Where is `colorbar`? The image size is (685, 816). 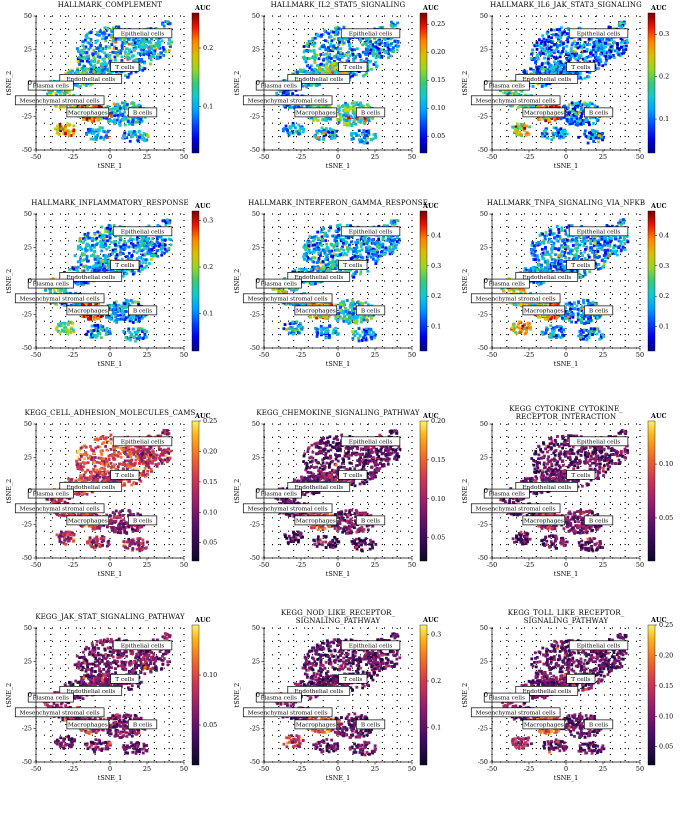
colorbar is located at coordinates (423, 83).